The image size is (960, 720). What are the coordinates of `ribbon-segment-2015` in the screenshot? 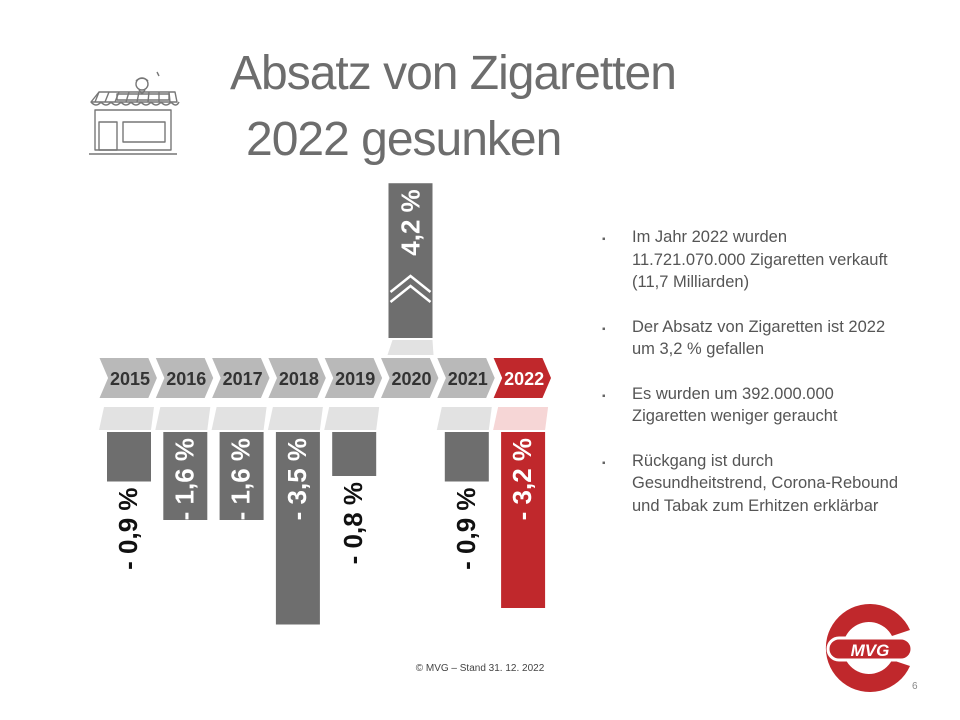 It's located at (128, 378).